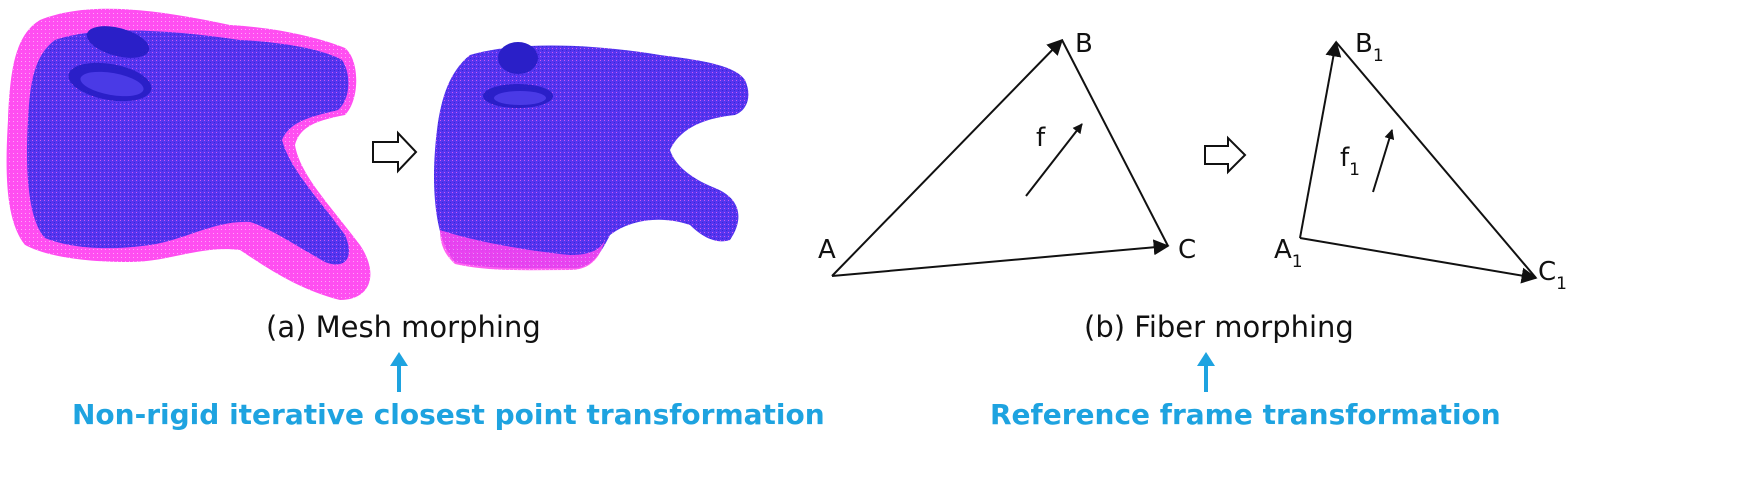 Image resolution: width=1739 pixels, height=486 pixels. What do you see at coordinates (1225, 155) in the screenshot?
I see `fiber-morph-arrow-icon` at bounding box center [1225, 155].